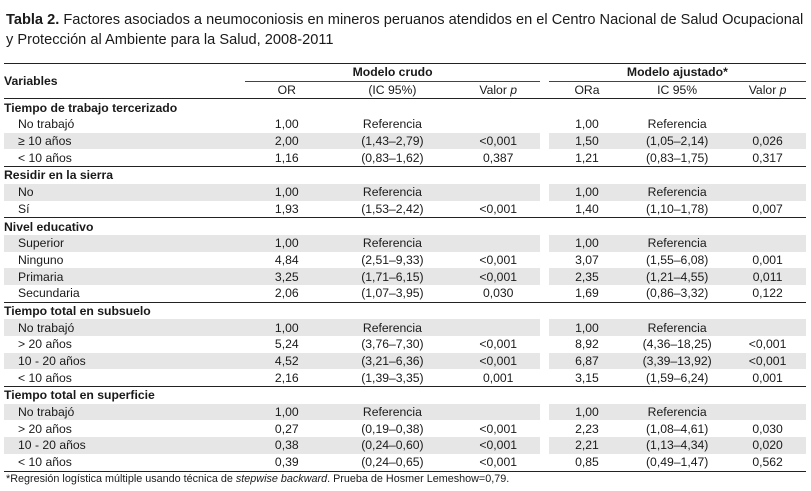 This screenshot has width=811, height=491. What do you see at coordinates (392, 361) in the screenshot?
I see `table-cell: (3,21–6,36)` at bounding box center [392, 361].